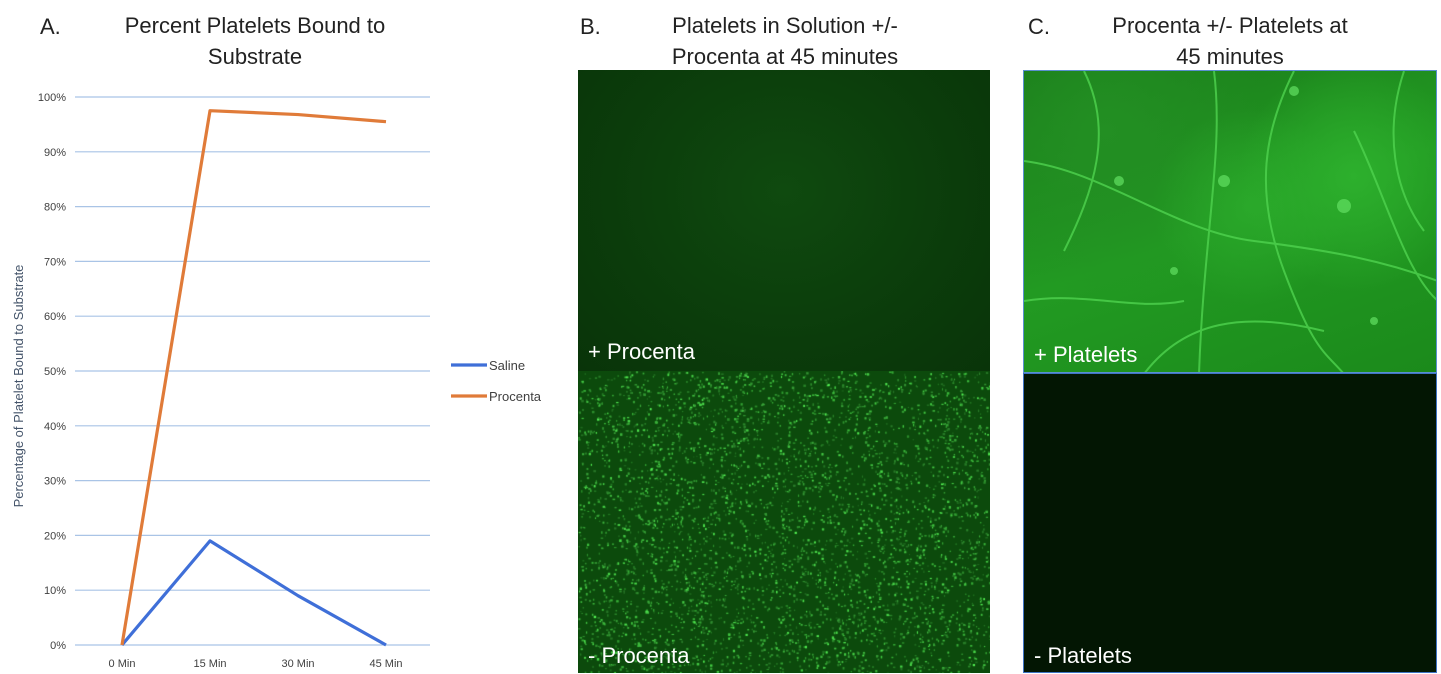 The image size is (1441, 674). Describe the element at coordinates (255, 41) in the screenshot. I see `panel-a-title: Percent Platelets Bound to Substrate` at that location.